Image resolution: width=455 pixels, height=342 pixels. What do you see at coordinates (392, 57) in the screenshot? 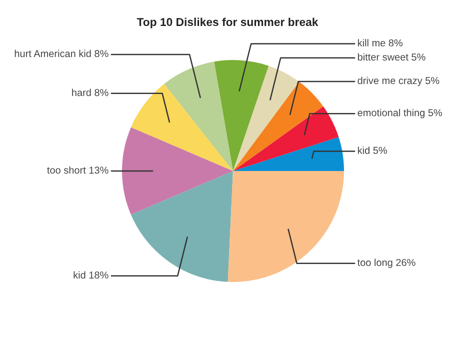
I see `slice-label: bitter sweet 5%` at bounding box center [392, 57].